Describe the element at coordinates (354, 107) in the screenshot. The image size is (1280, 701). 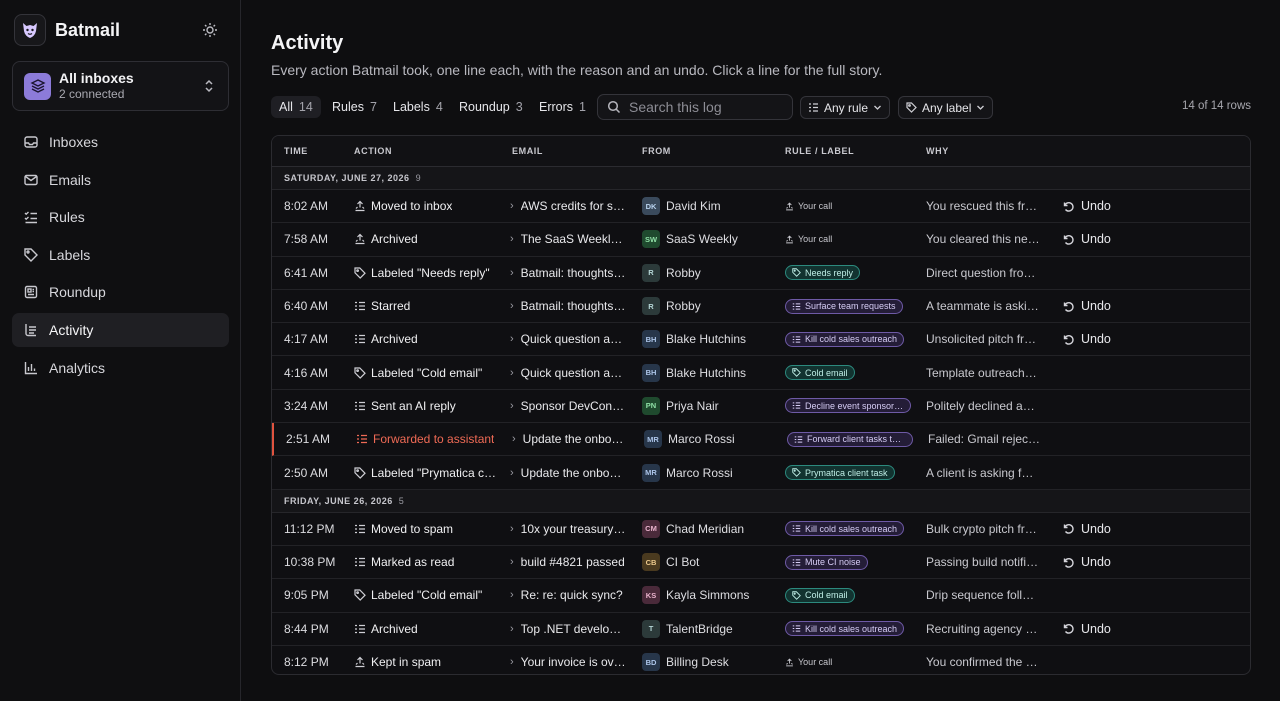
I see `tab-rules: Rules 7` at that location.